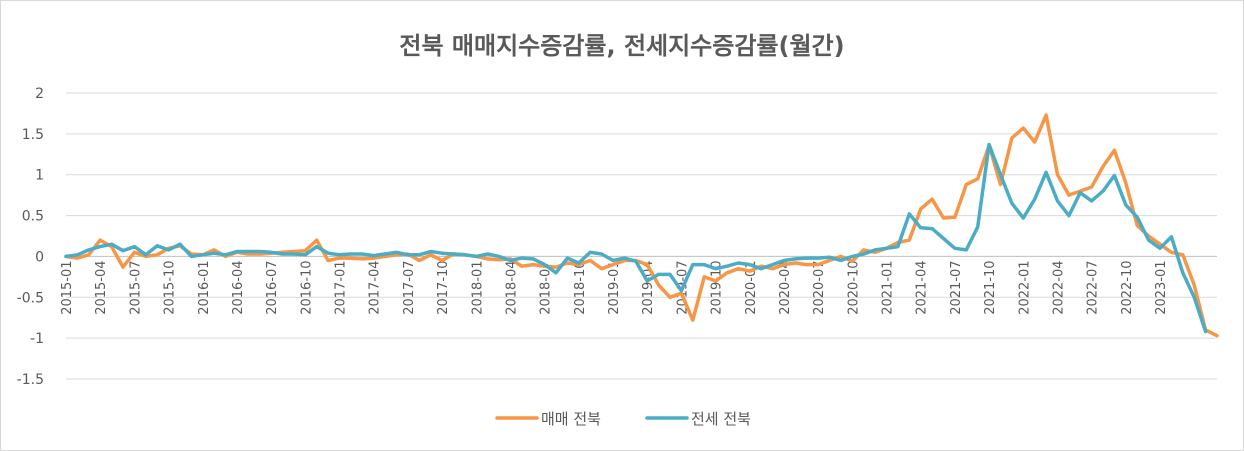  What do you see at coordinates (30, 298) in the screenshot?
I see `y-tick-label: -0.5` at bounding box center [30, 298].